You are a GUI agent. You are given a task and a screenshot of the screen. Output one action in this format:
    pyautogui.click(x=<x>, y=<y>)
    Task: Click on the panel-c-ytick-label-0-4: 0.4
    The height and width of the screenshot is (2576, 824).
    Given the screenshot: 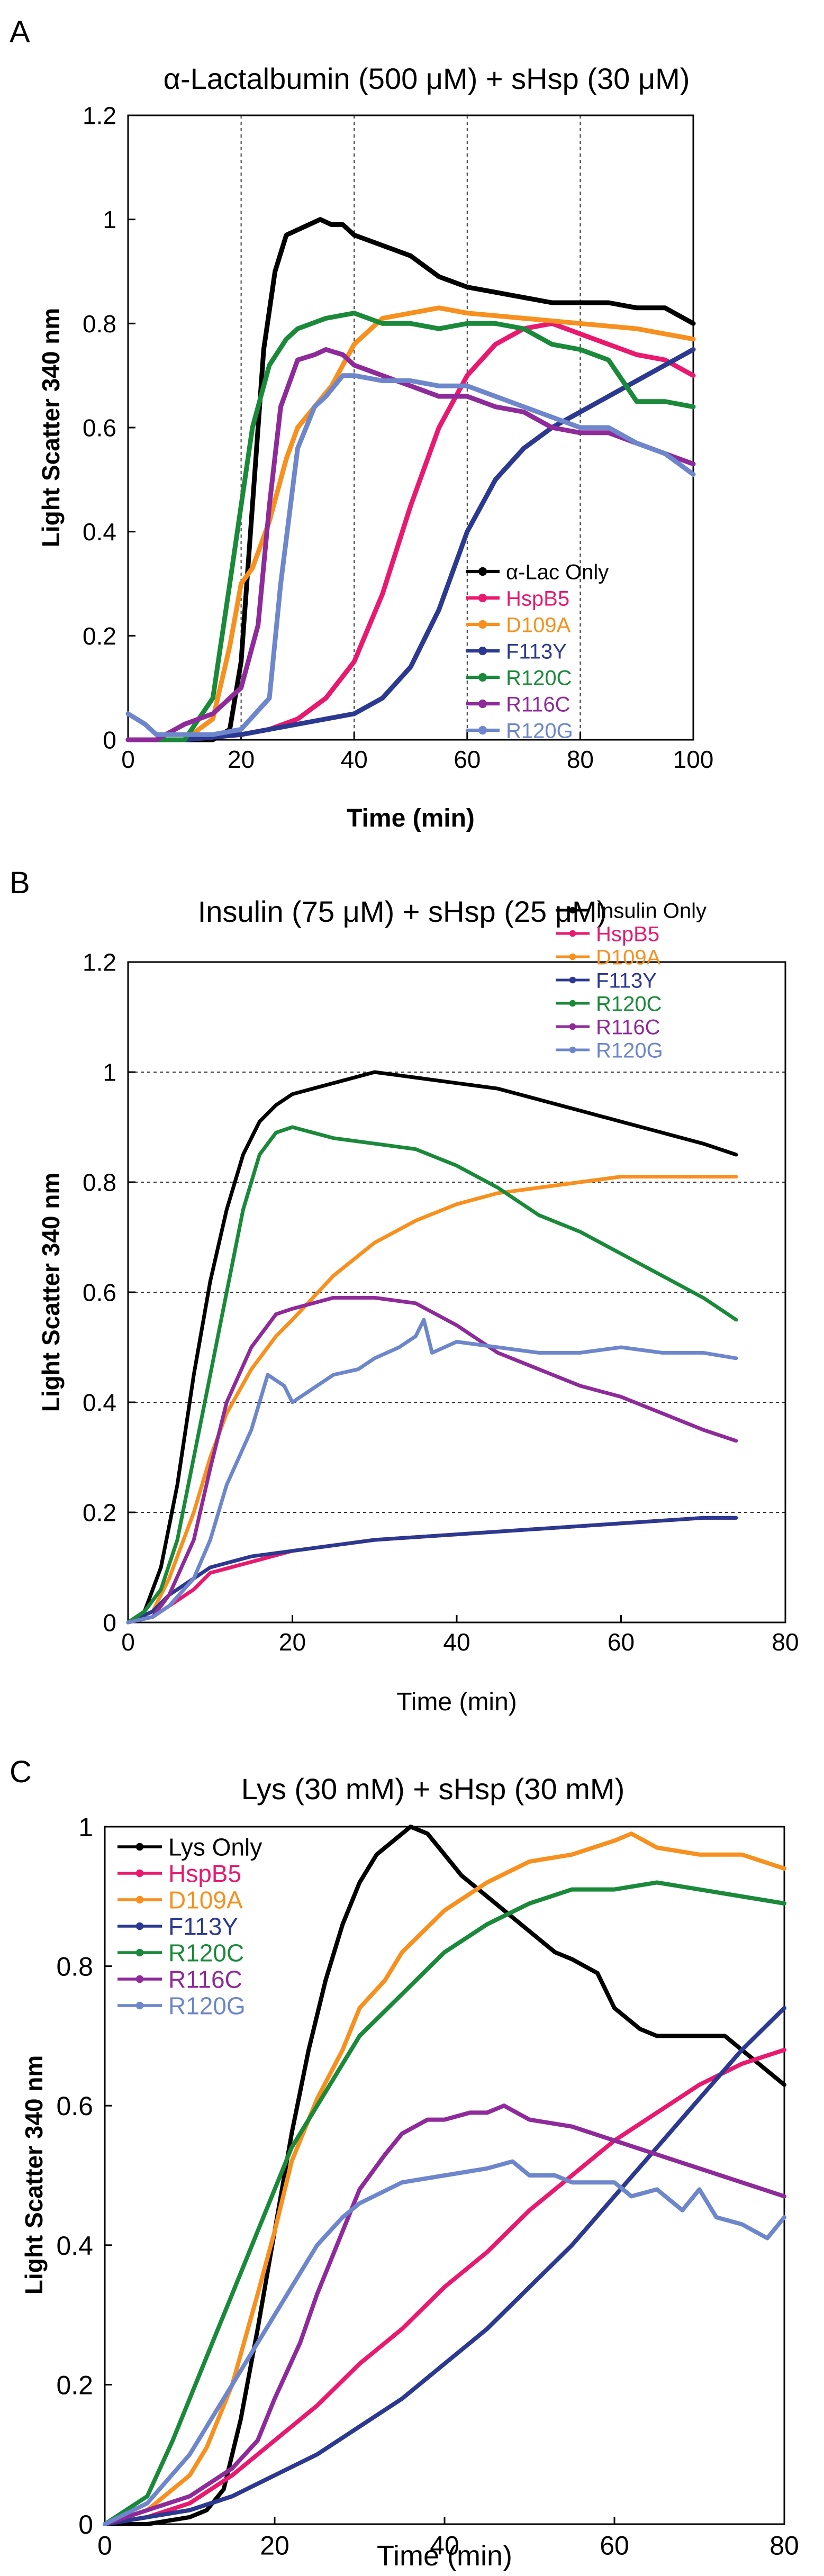 What is the action you would take?
    pyautogui.click(x=74, y=2246)
    